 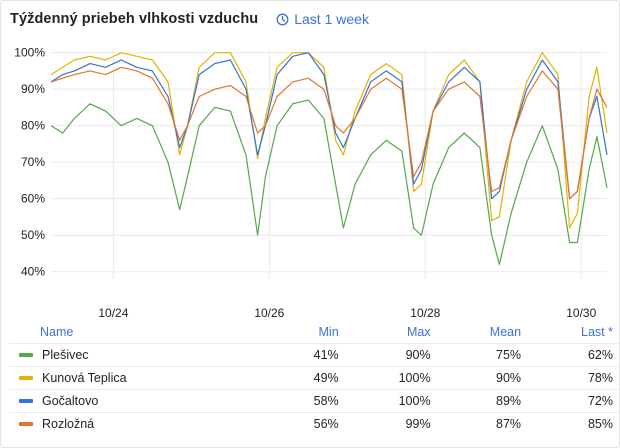 What do you see at coordinates (482, 355) in the screenshot?
I see `legend-mean-value: 75%` at bounding box center [482, 355].